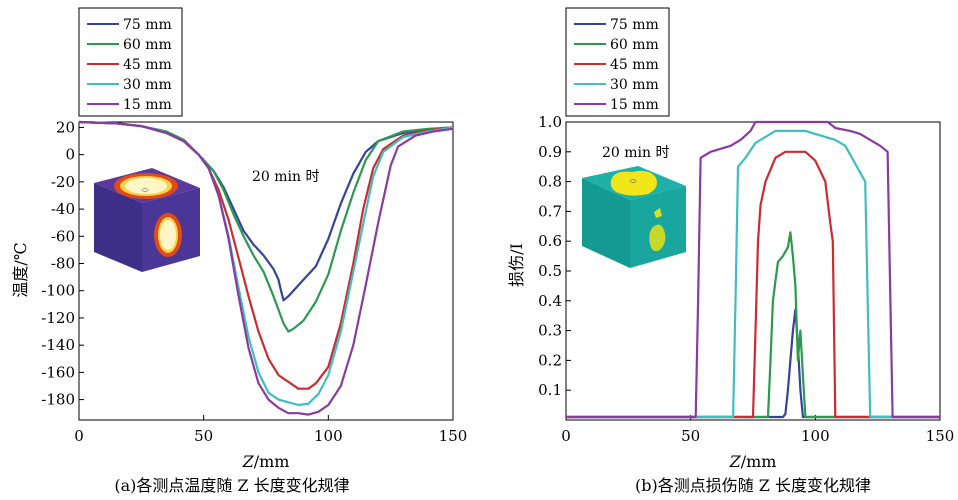  What do you see at coordinates (58, 318) in the screenshot?
I see `y-tick-label: -120` at bounding box center [58, 318].